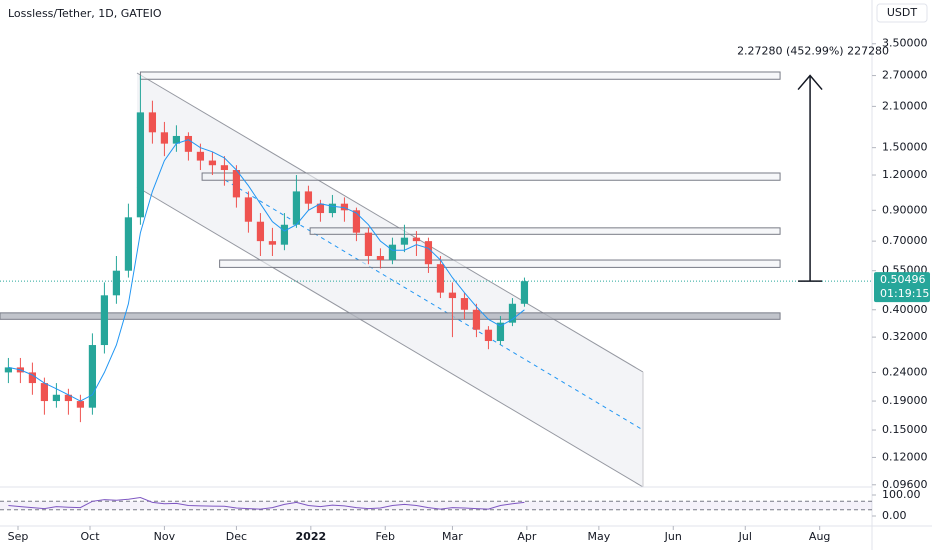 The width and height of the screenshot is (932, 550). What do you see at coordinates (745, 536) in the screenshot?
I see `x-tick-label: Jul` at bounding box center [745, 536].